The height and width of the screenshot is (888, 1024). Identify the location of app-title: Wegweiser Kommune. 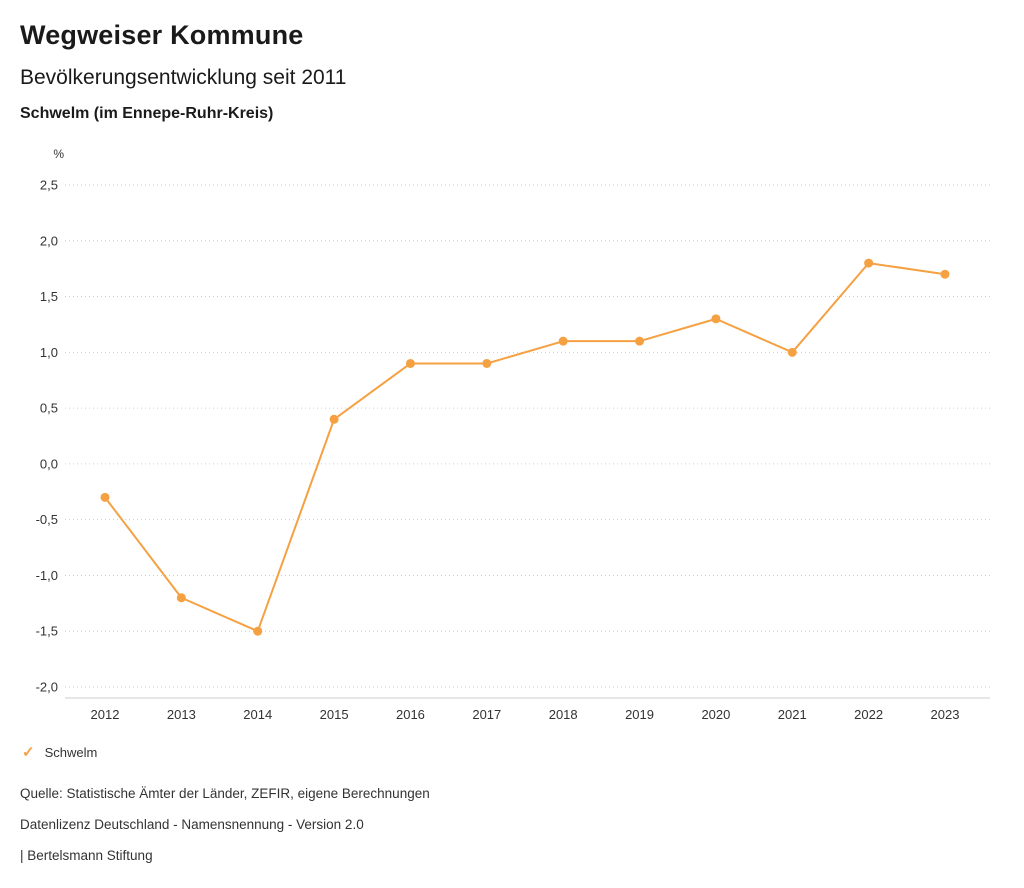
(162, 35).